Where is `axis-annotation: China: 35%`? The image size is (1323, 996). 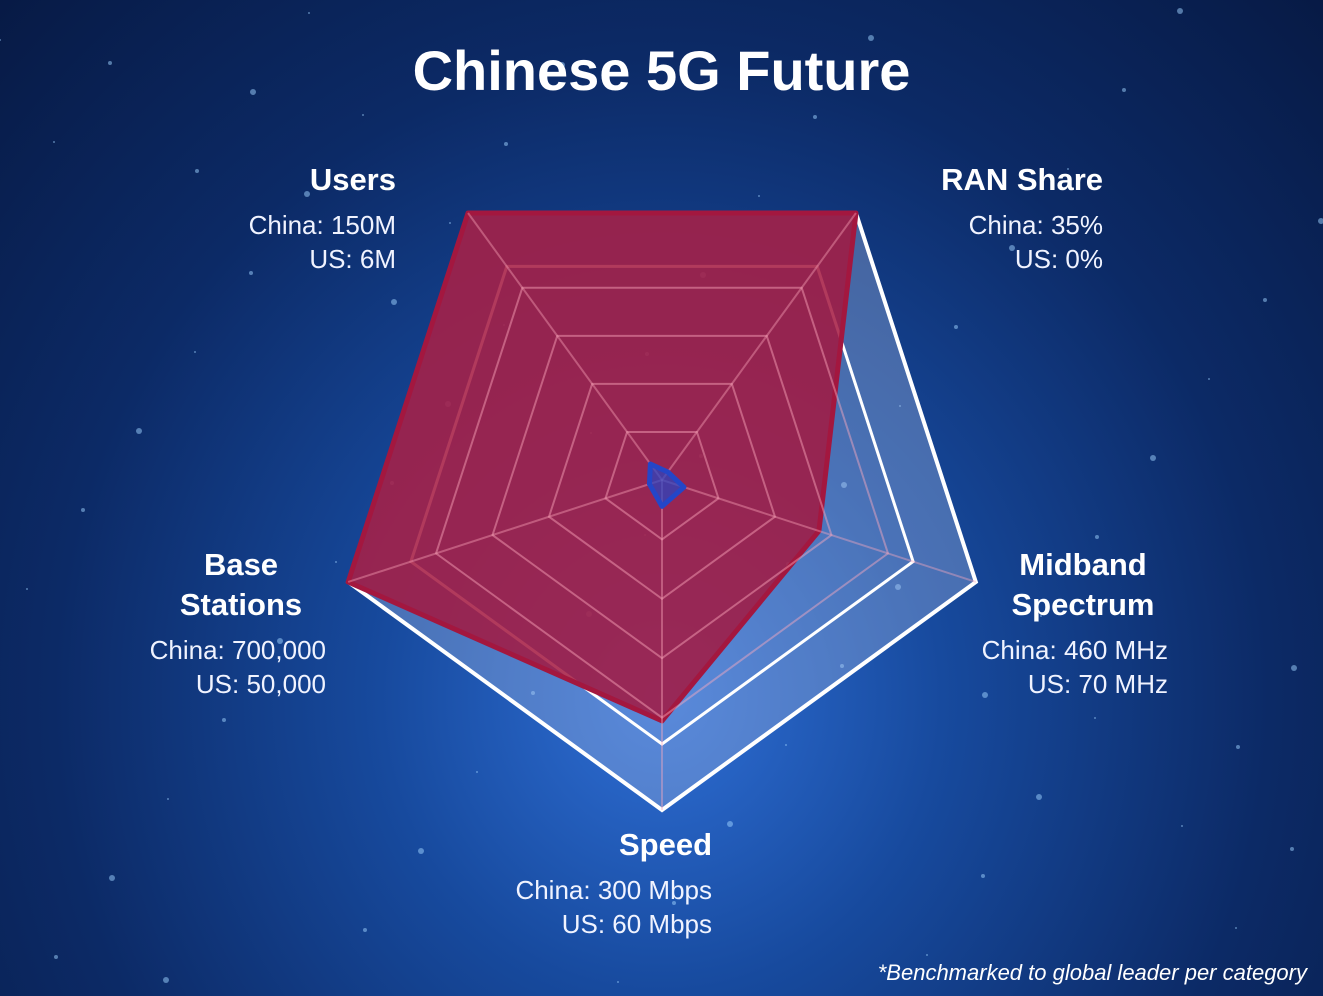
axis-annotation: China: 35% is located at coordinates (1035, 225).